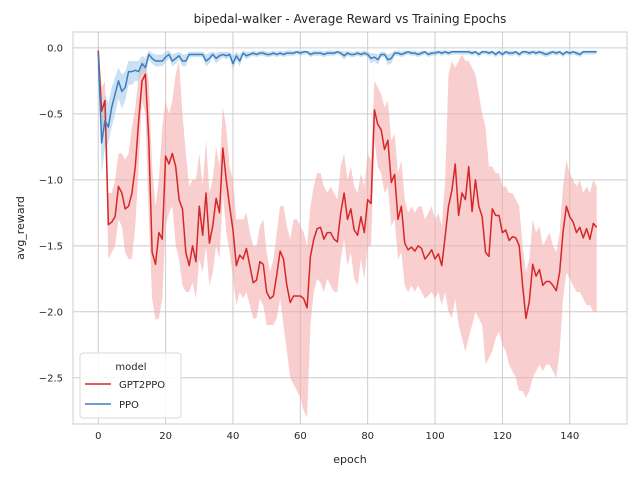 The image size is (640, 480). I want to click on y-tick-label: −0.5, so click(51, 114).